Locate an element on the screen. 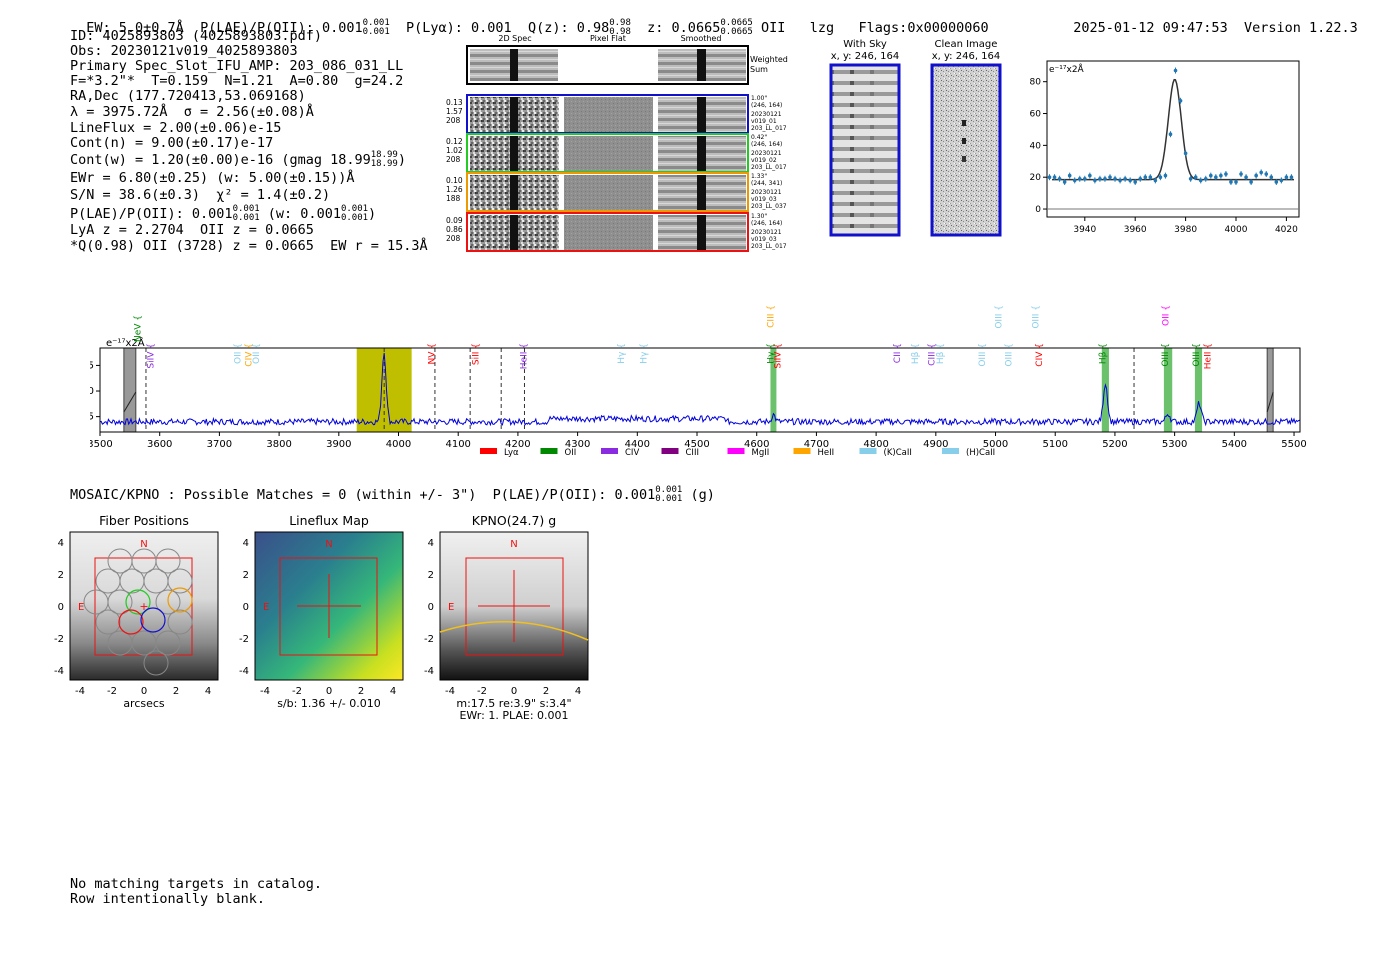 The width and height of the screenshot is (1400, 953). cutout-row-4-frame is located at coordinates (607, 232).